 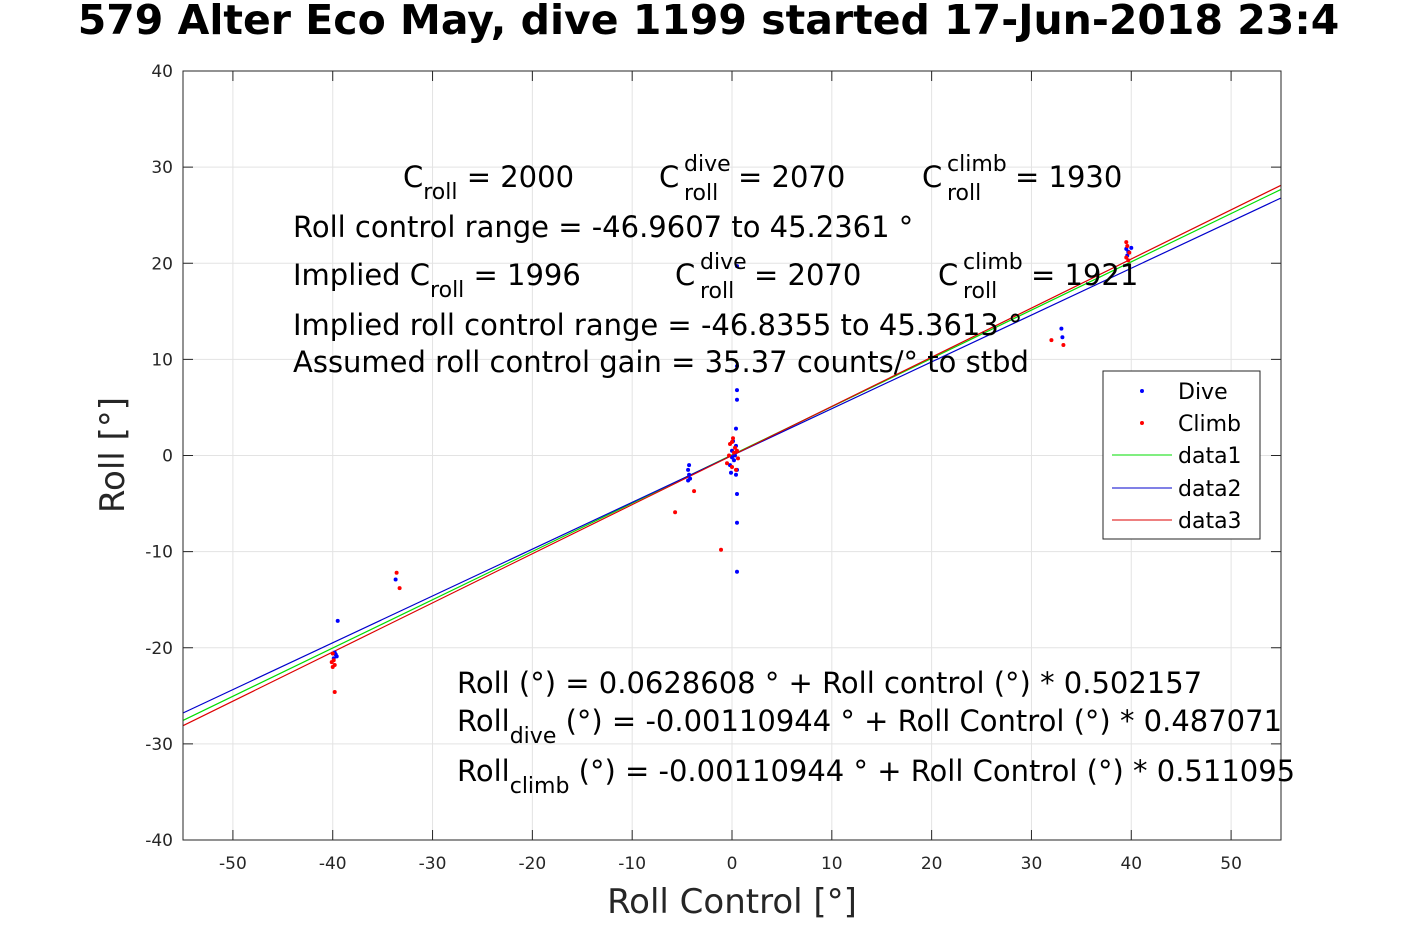 What do you see at coordinates (1032, 864) in the screenshot?
I see `x-tick-label: 30` at bounding box center [1032, 864].